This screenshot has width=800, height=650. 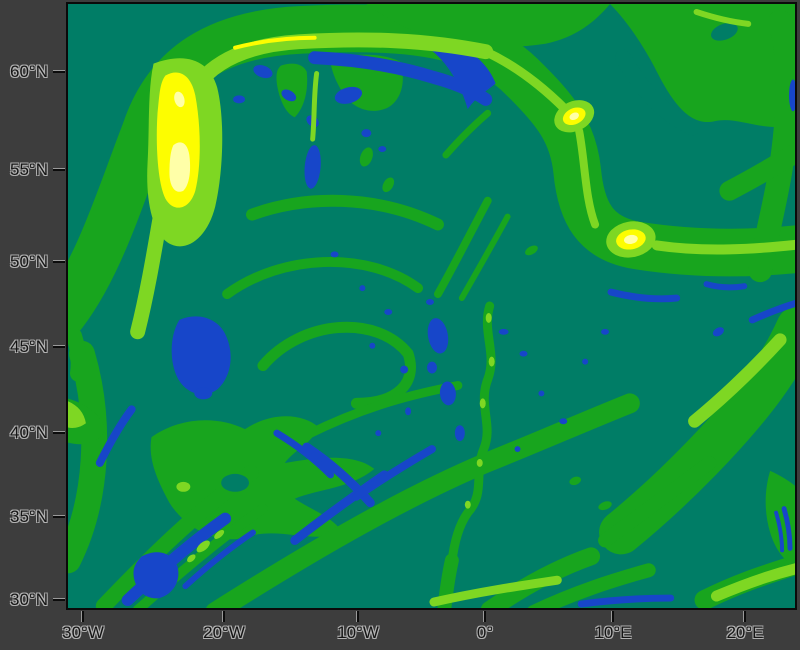 I want to click on x-tick-label: 0°, so click(x=485, y=632).